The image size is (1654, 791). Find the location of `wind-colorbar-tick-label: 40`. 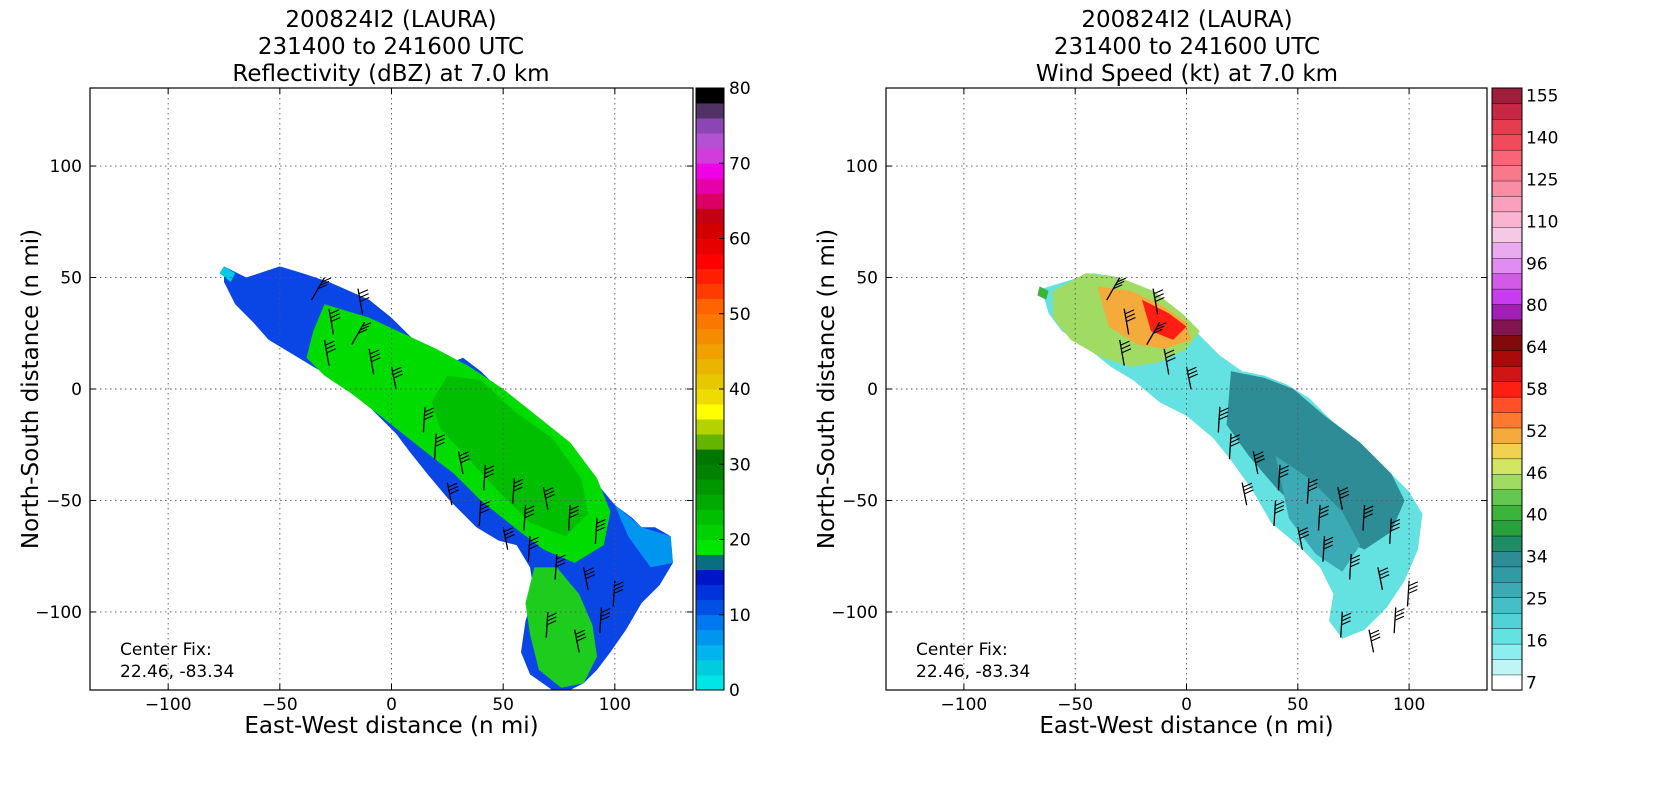

wind-colorbar-tick-label: 40 is located at coordinates (1537, 516).